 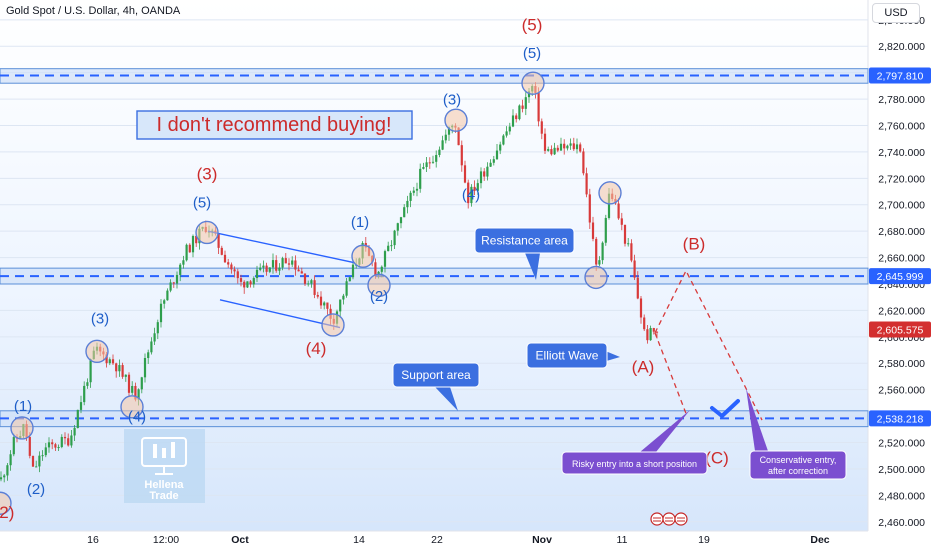 I want to click on conservative-callout-box, so click(x=798, y=465).